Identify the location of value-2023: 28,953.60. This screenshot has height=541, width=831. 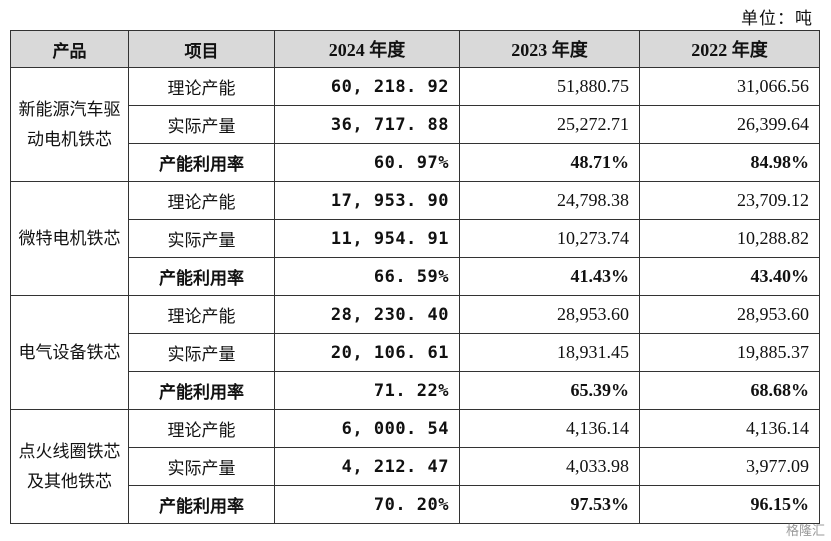
(549, 314).